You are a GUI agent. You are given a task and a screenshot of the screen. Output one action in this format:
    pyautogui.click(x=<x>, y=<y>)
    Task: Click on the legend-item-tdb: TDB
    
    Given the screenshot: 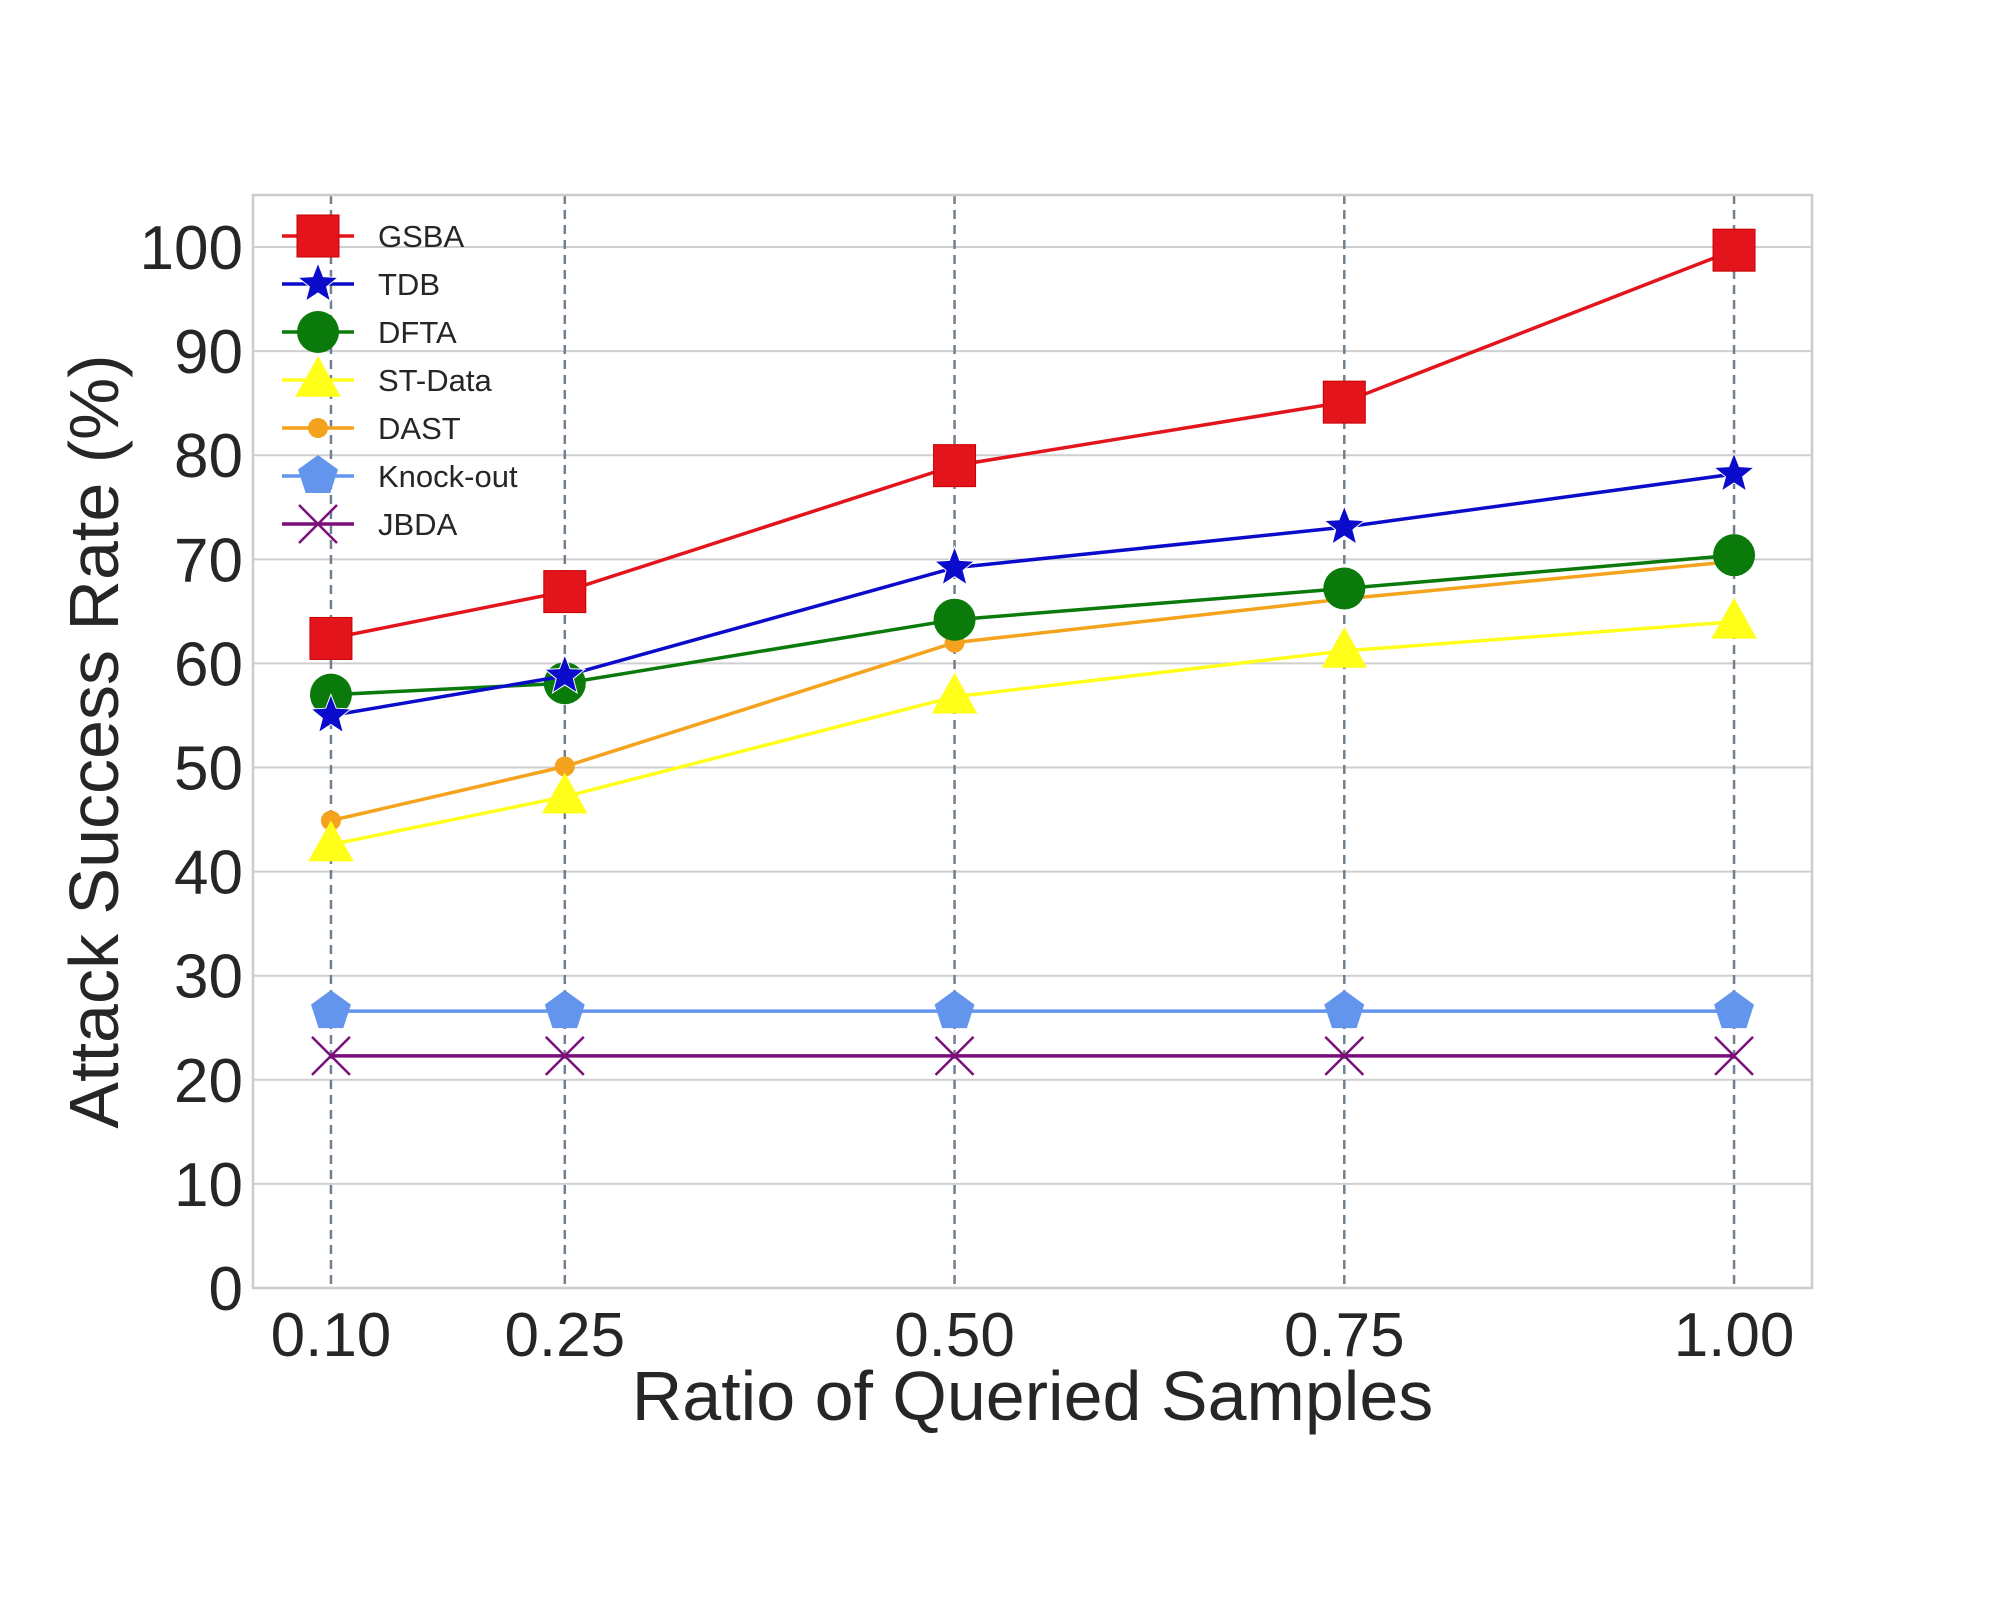 What is the action you would take?
    pyautogui.click(x=361, y=282)
    